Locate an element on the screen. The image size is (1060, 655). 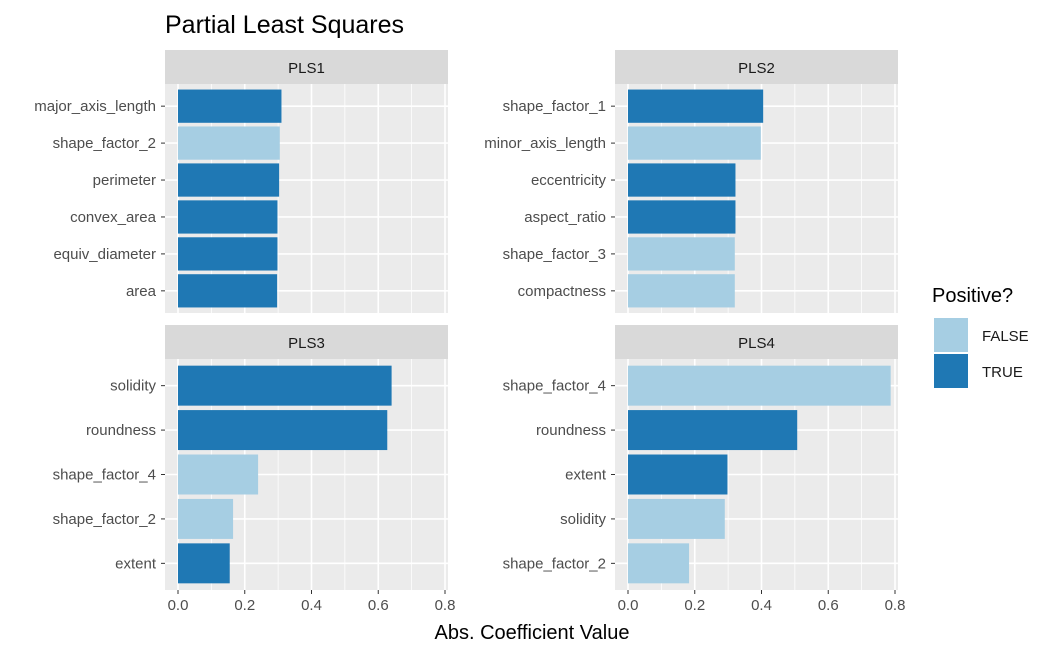
facet-strip-label: PLS2 is located at coordinates (756, 68).